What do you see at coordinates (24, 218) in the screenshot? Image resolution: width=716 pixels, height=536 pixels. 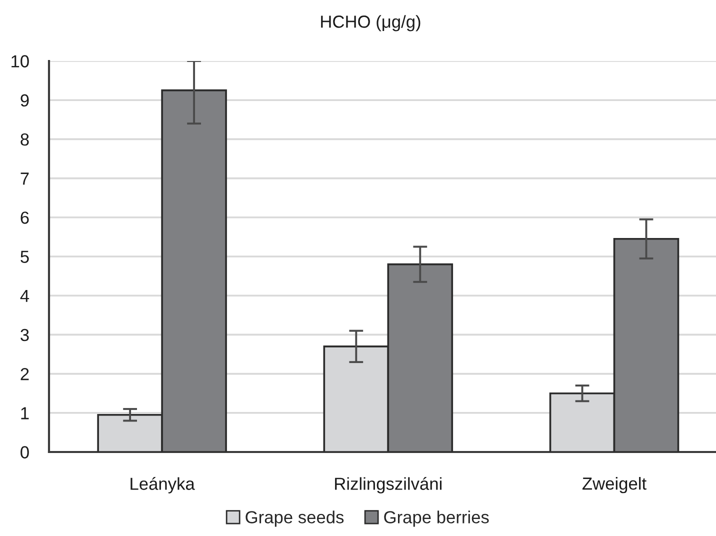 I see `y-tick-label: 6` at bounding box center [24, 218].